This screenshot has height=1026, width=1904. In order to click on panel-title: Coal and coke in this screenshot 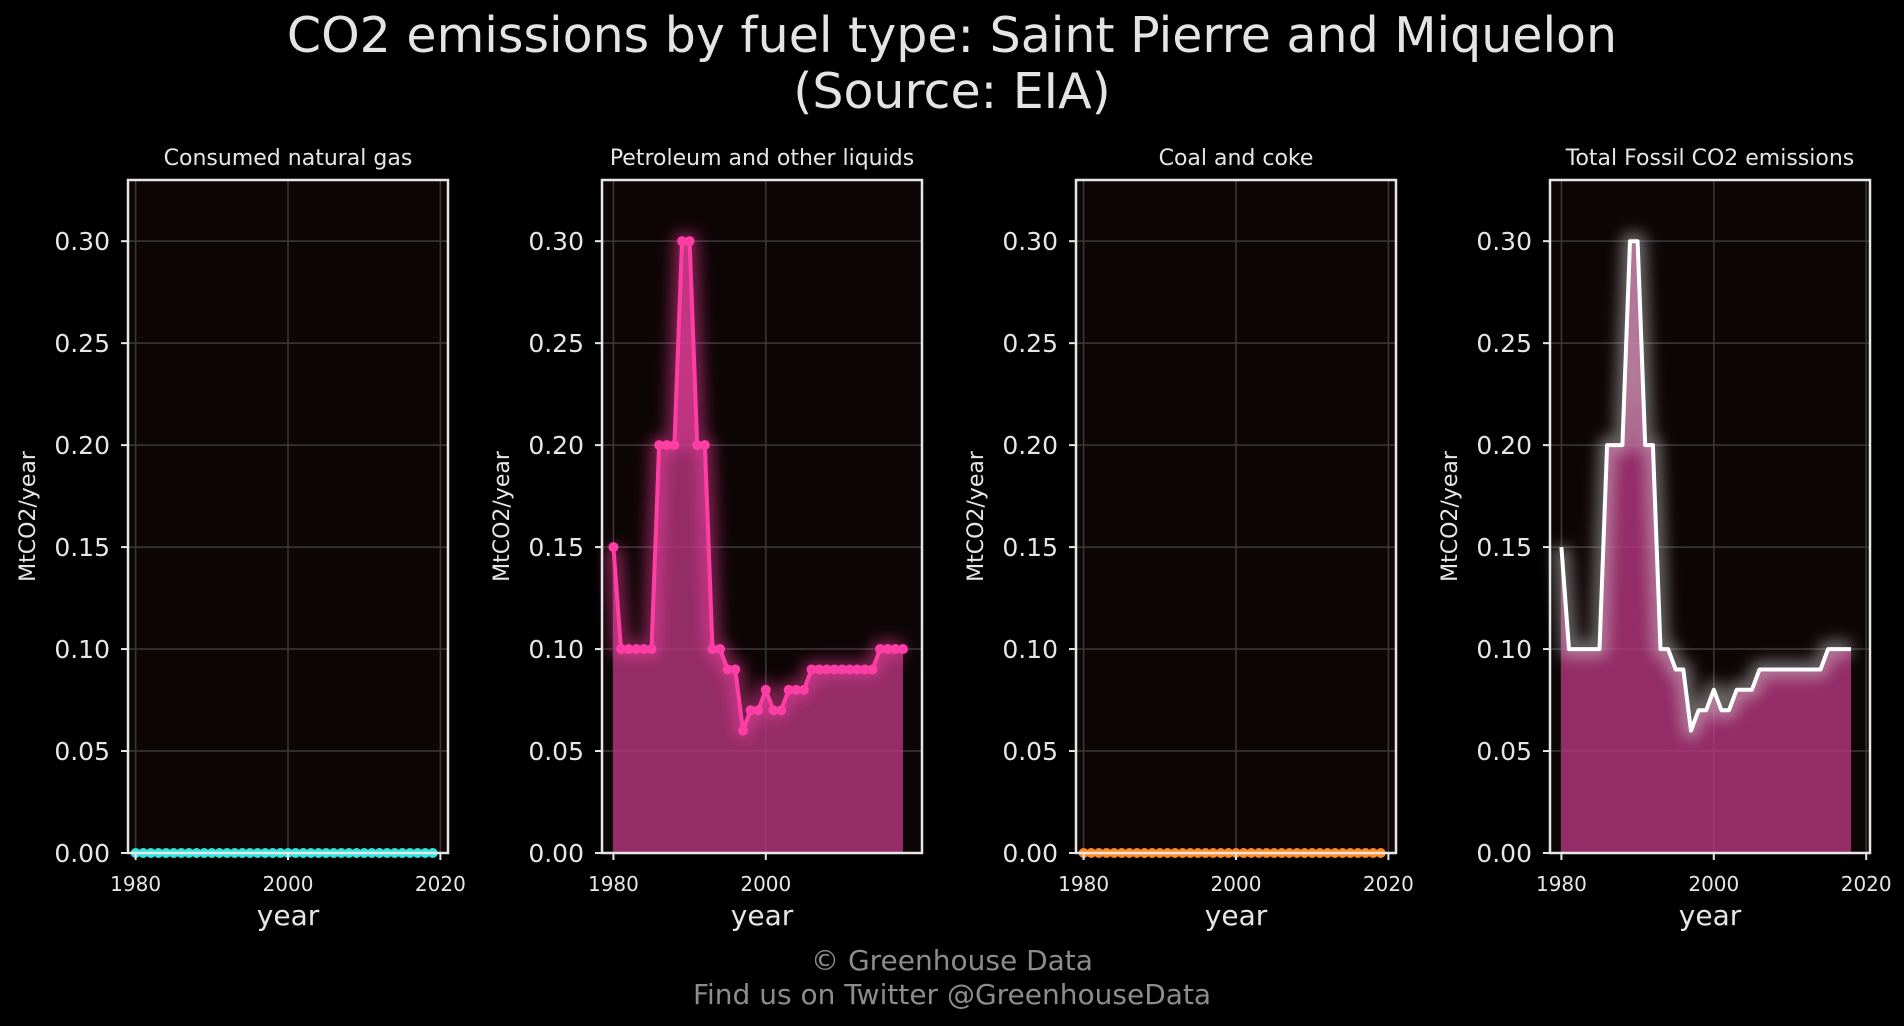, I will do `click(1236, 158)`.